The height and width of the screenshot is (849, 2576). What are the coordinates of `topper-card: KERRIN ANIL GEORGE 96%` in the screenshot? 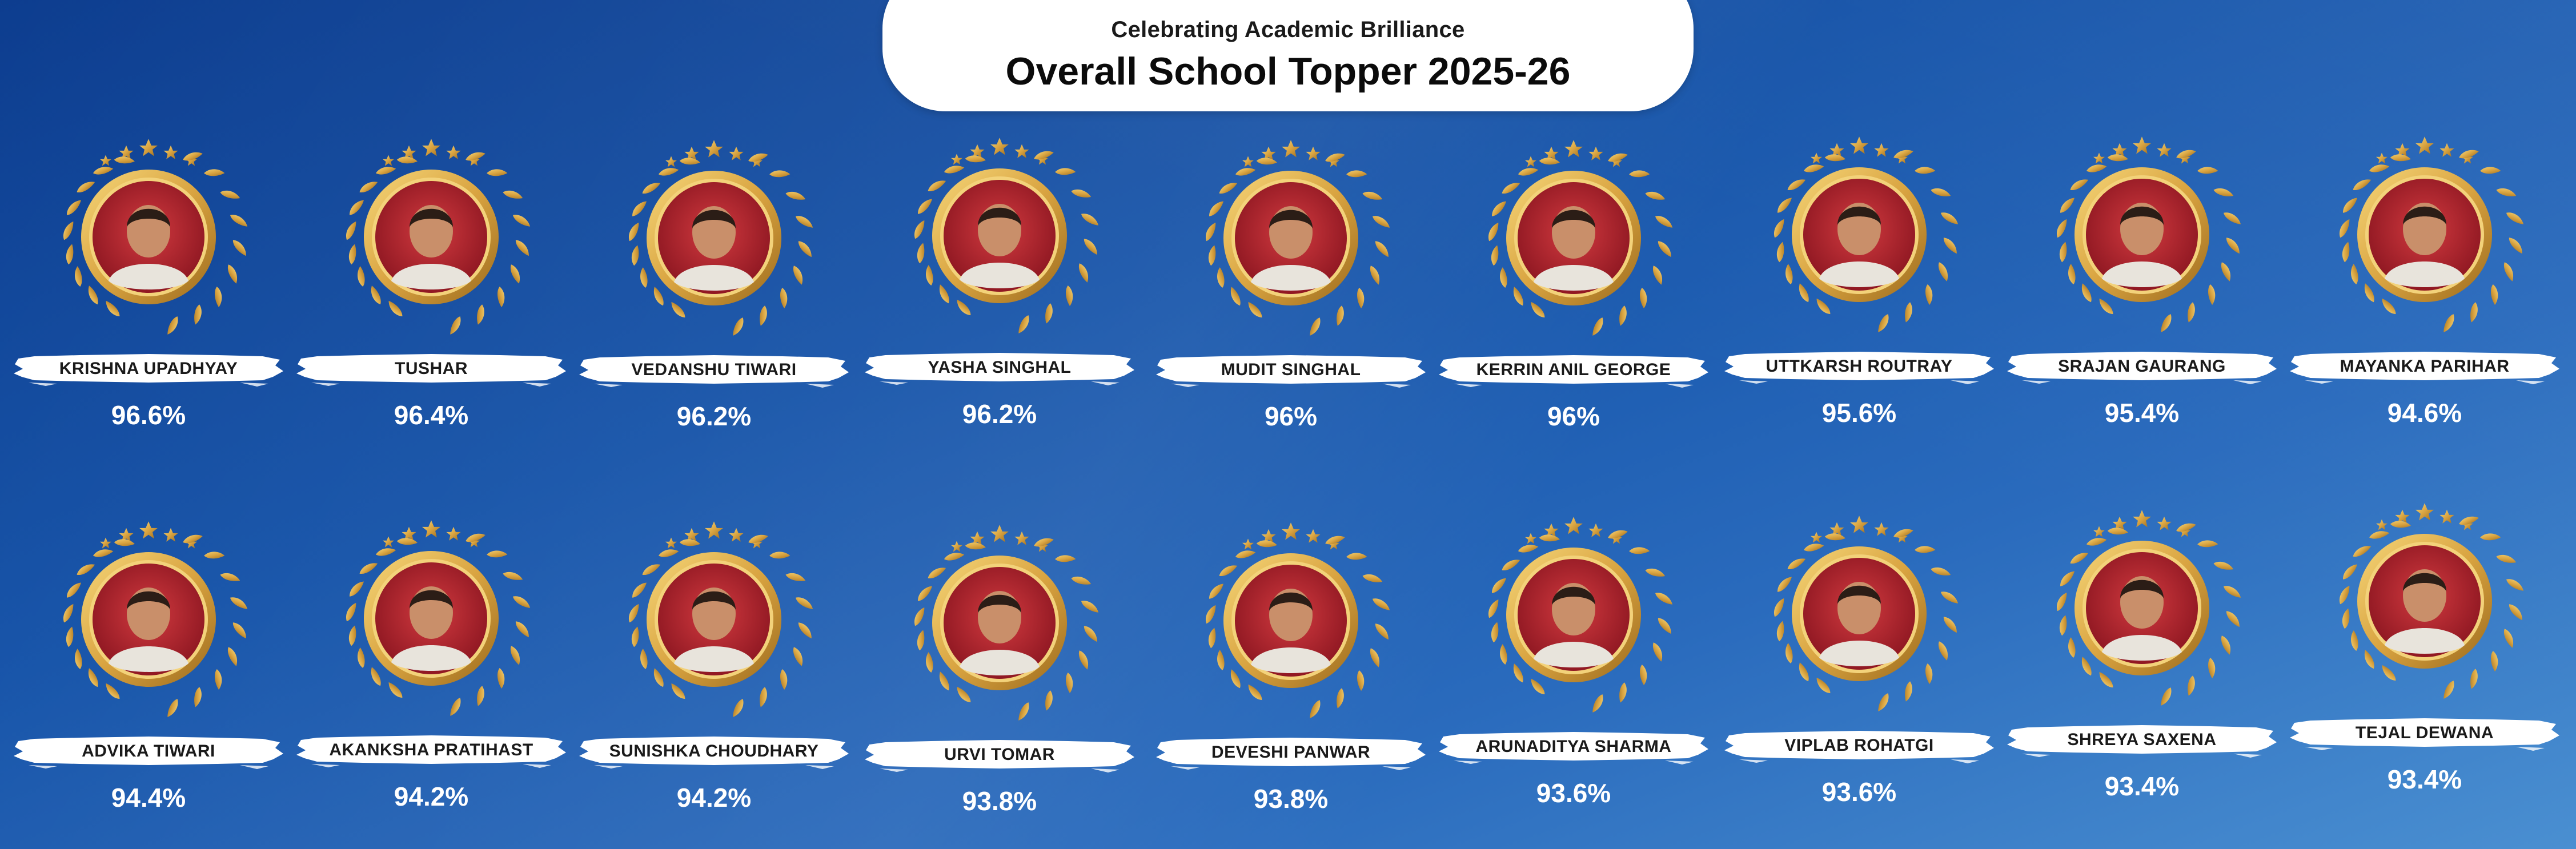 It's located at (1574, 292).